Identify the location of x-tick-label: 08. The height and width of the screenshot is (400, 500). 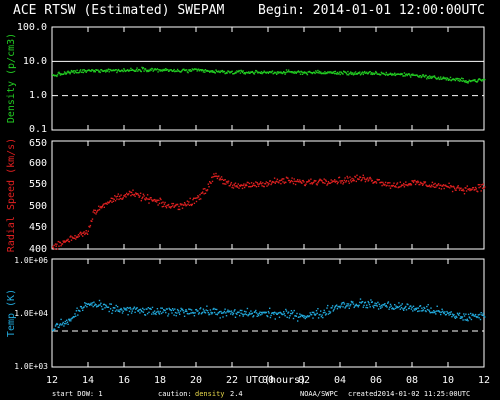
(412, 380).